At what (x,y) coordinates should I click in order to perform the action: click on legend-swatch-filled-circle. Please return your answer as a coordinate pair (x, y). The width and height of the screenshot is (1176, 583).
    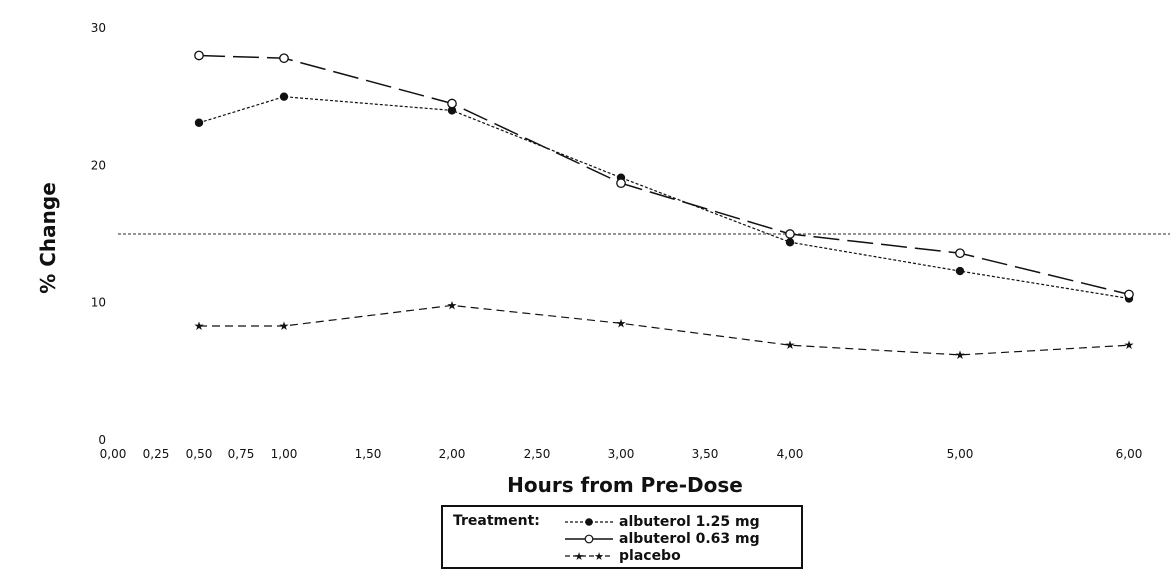
    Looking at the image, I should click on (589, 521).